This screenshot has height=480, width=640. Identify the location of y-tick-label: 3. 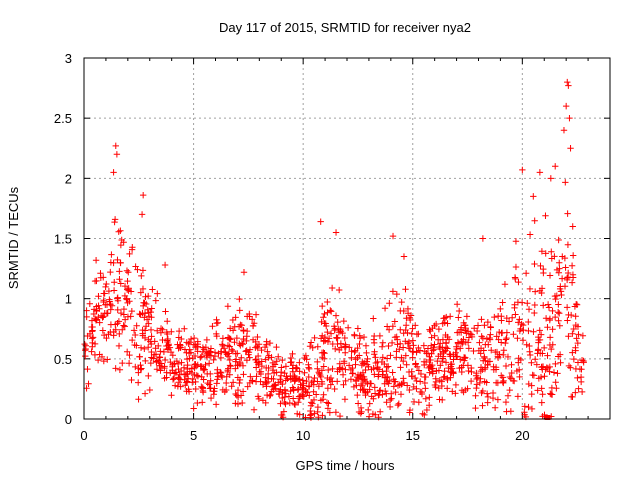
(68, 58).